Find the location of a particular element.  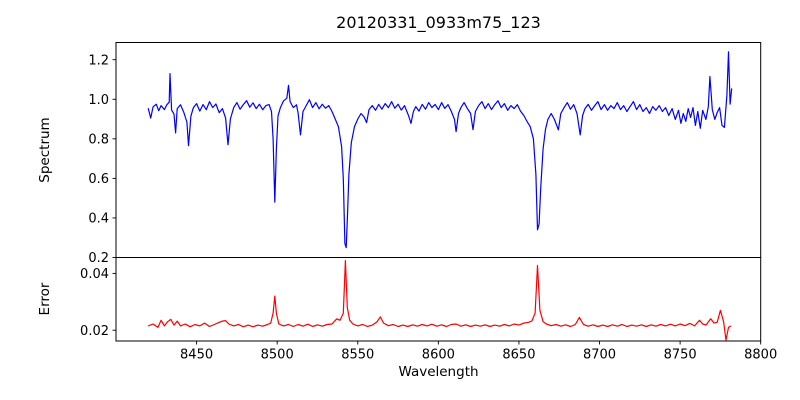

spectrum-y-tick-label: 0.4 is located at coordinates (98, 219).